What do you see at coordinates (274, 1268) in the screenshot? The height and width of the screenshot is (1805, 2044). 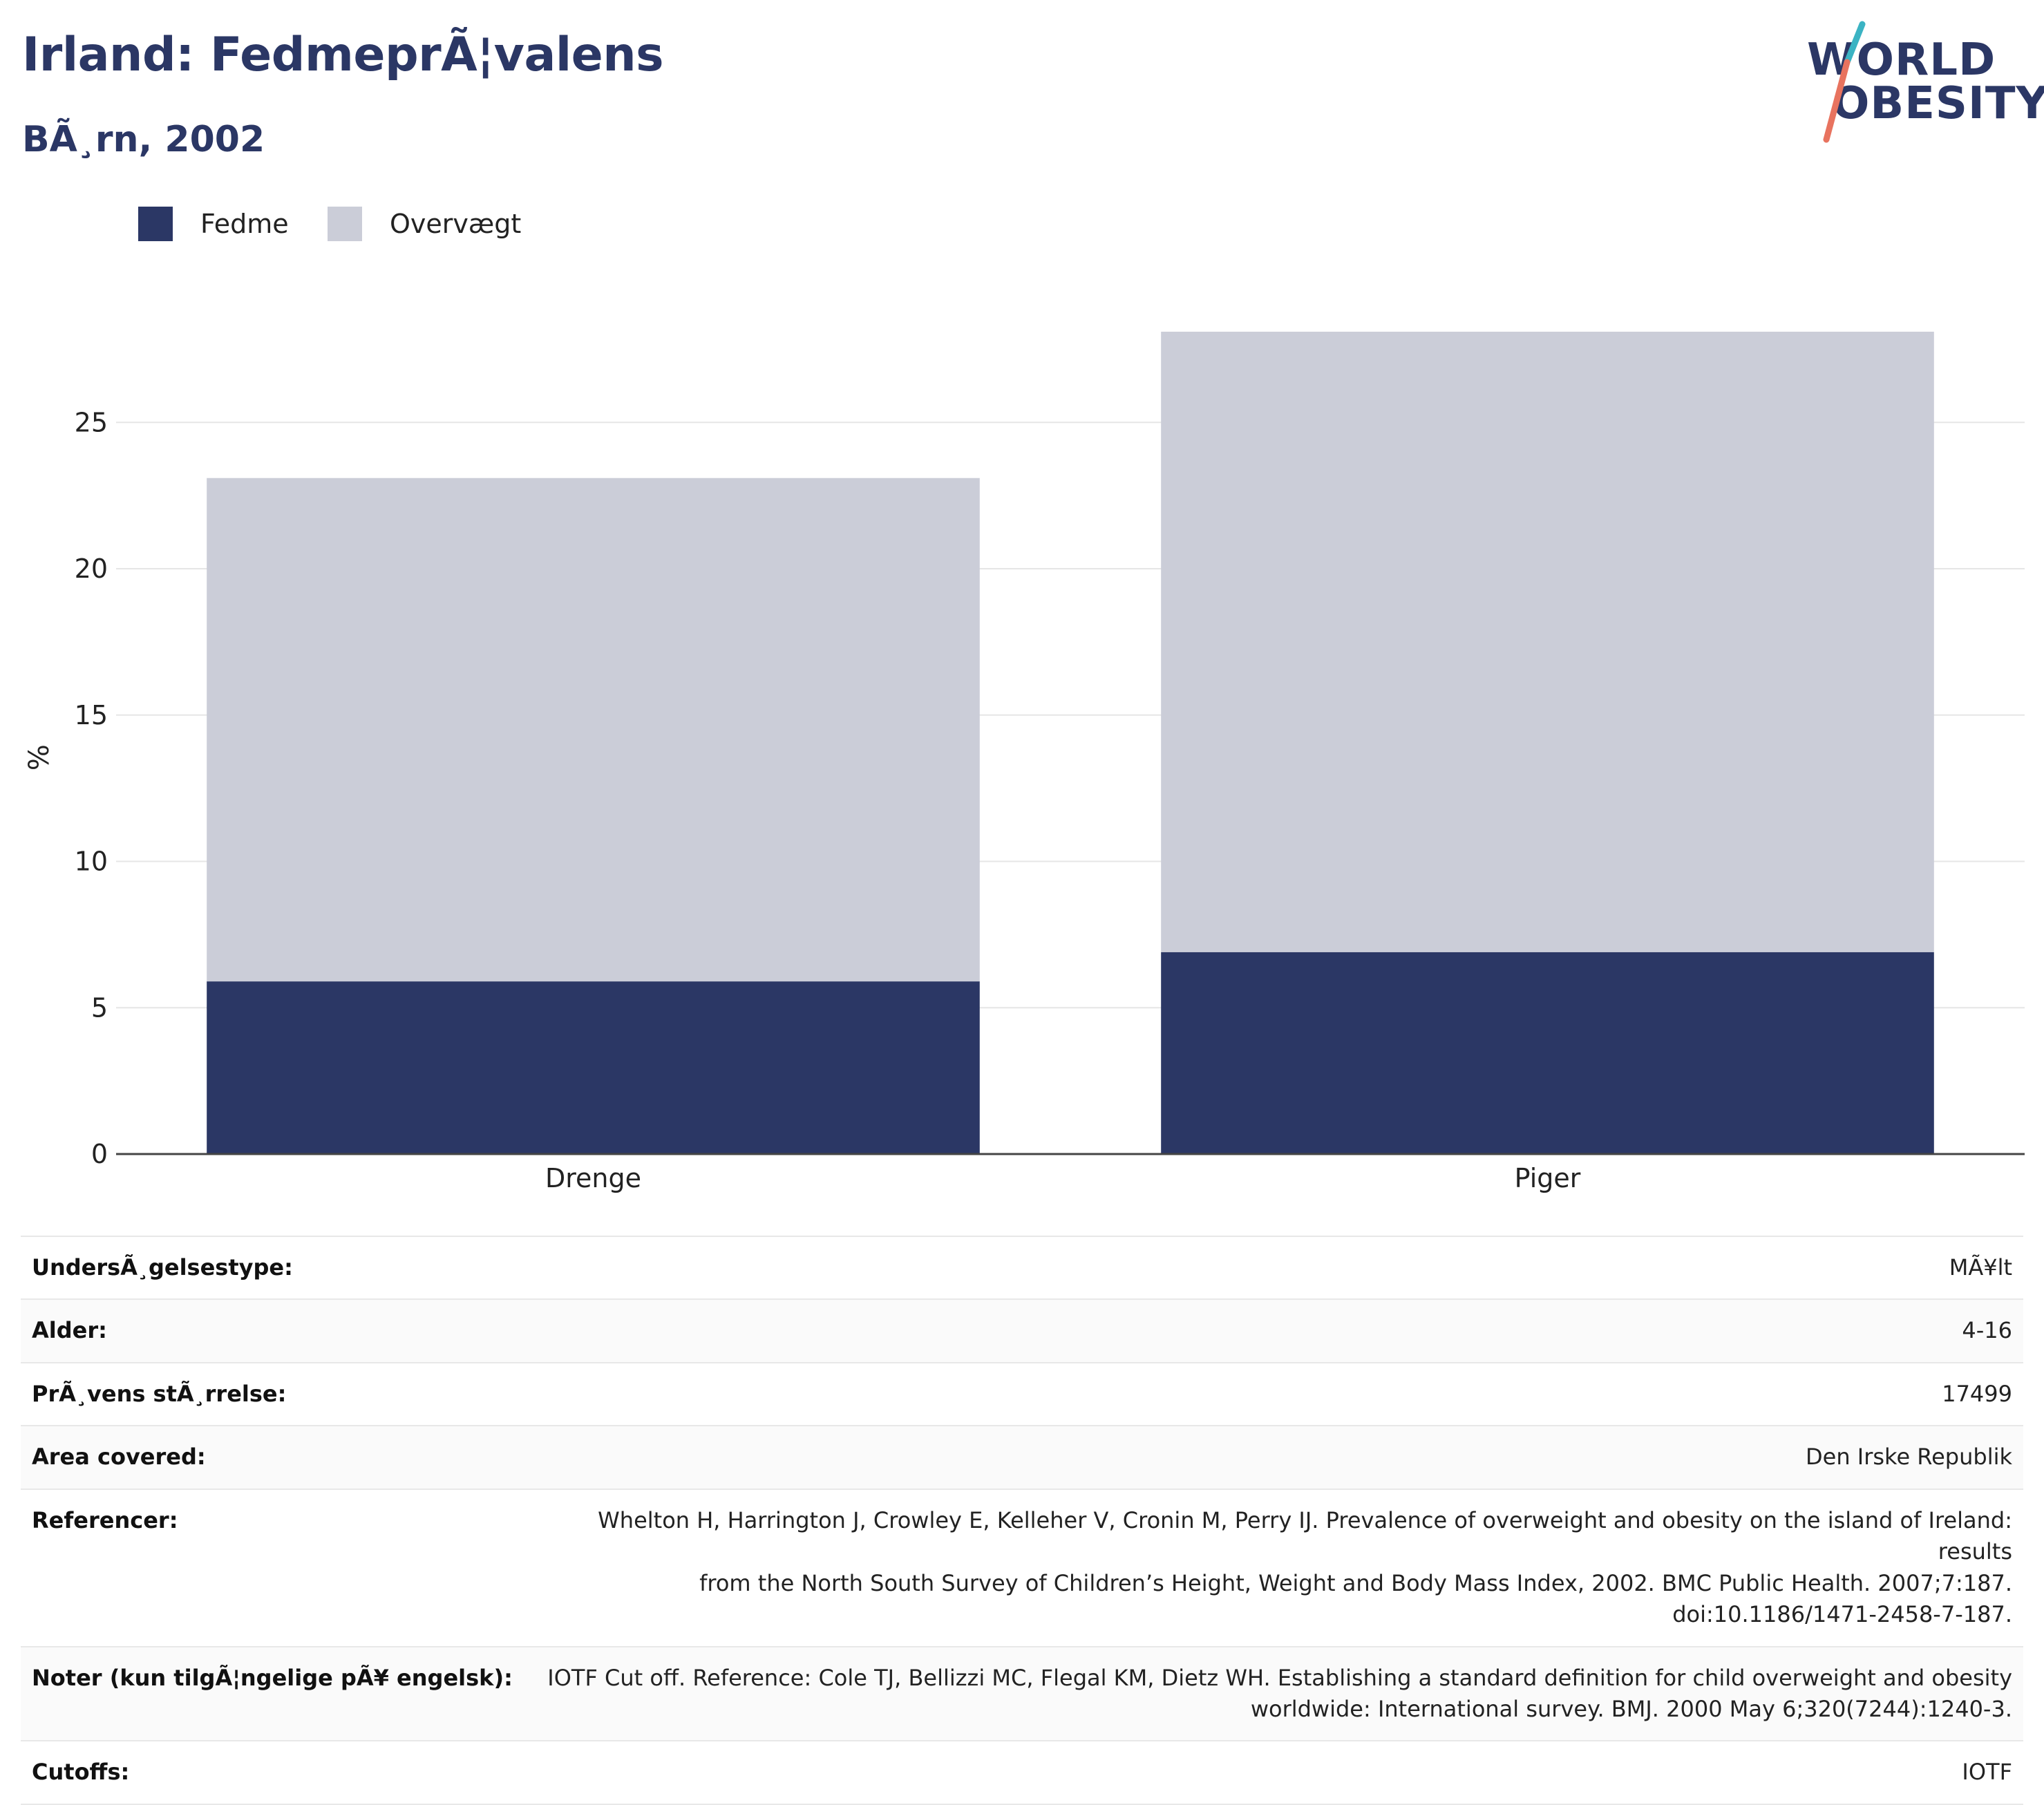 I see `info-key: UndersÃ¸gelsestype:` at bounding box center [274, 1268].